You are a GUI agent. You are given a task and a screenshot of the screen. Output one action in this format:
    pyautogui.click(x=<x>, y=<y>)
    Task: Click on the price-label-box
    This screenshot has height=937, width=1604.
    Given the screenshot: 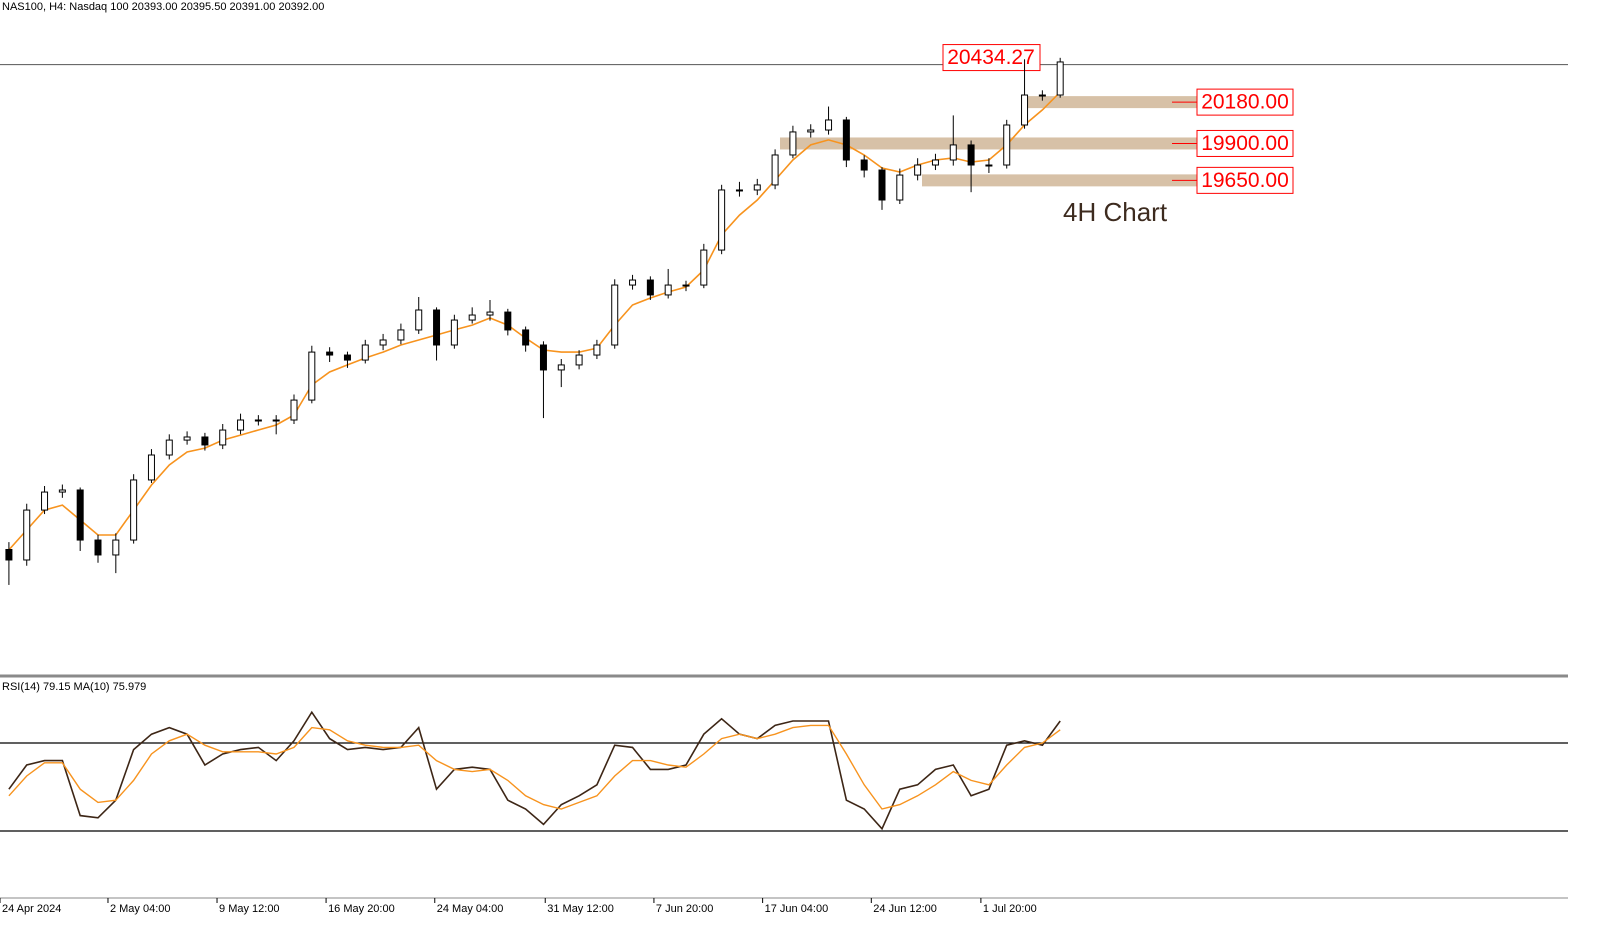 What is the action you would take?
    pyautogui.click(x=991, y=58)
    